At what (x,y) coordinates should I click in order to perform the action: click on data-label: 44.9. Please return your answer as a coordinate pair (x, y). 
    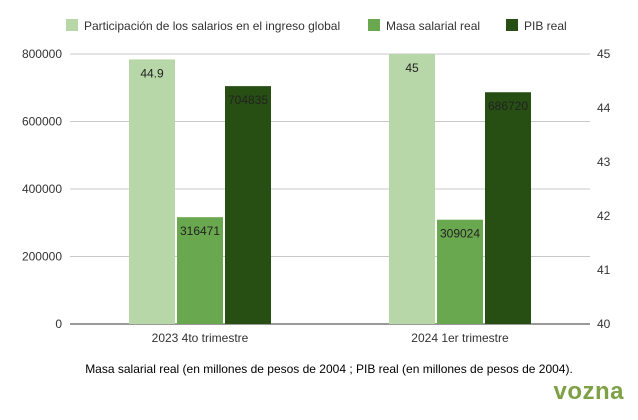
    Looking at the image, I should click on (152, 73).